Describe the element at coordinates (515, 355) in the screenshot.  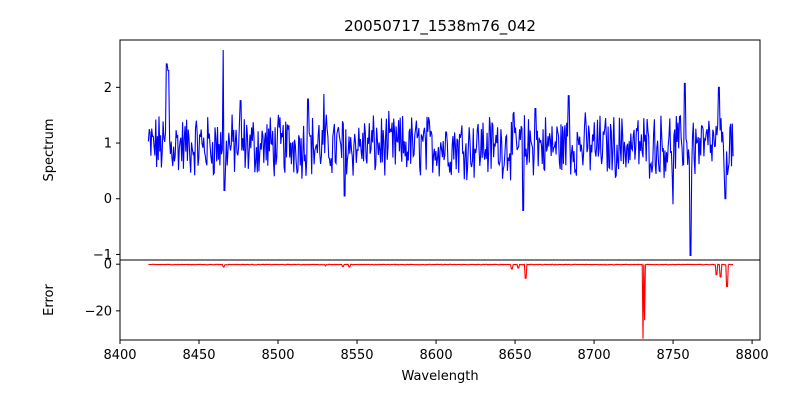
I see `x-tick-label: 8650` at that location.